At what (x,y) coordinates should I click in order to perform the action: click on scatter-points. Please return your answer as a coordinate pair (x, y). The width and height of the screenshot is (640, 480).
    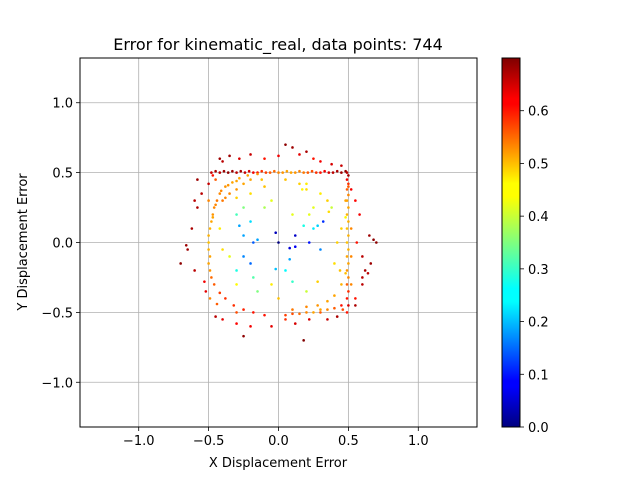
    Looking at the image, I should click on (278, 242).